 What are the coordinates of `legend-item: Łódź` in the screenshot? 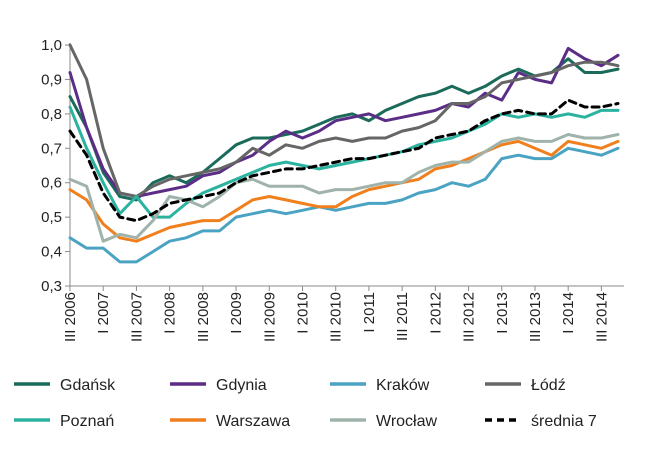 It's located at (525, 385).